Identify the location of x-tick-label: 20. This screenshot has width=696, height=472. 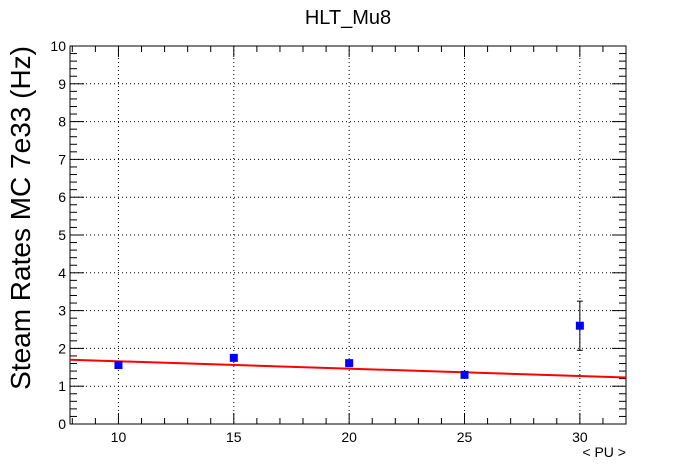
(349, 437).